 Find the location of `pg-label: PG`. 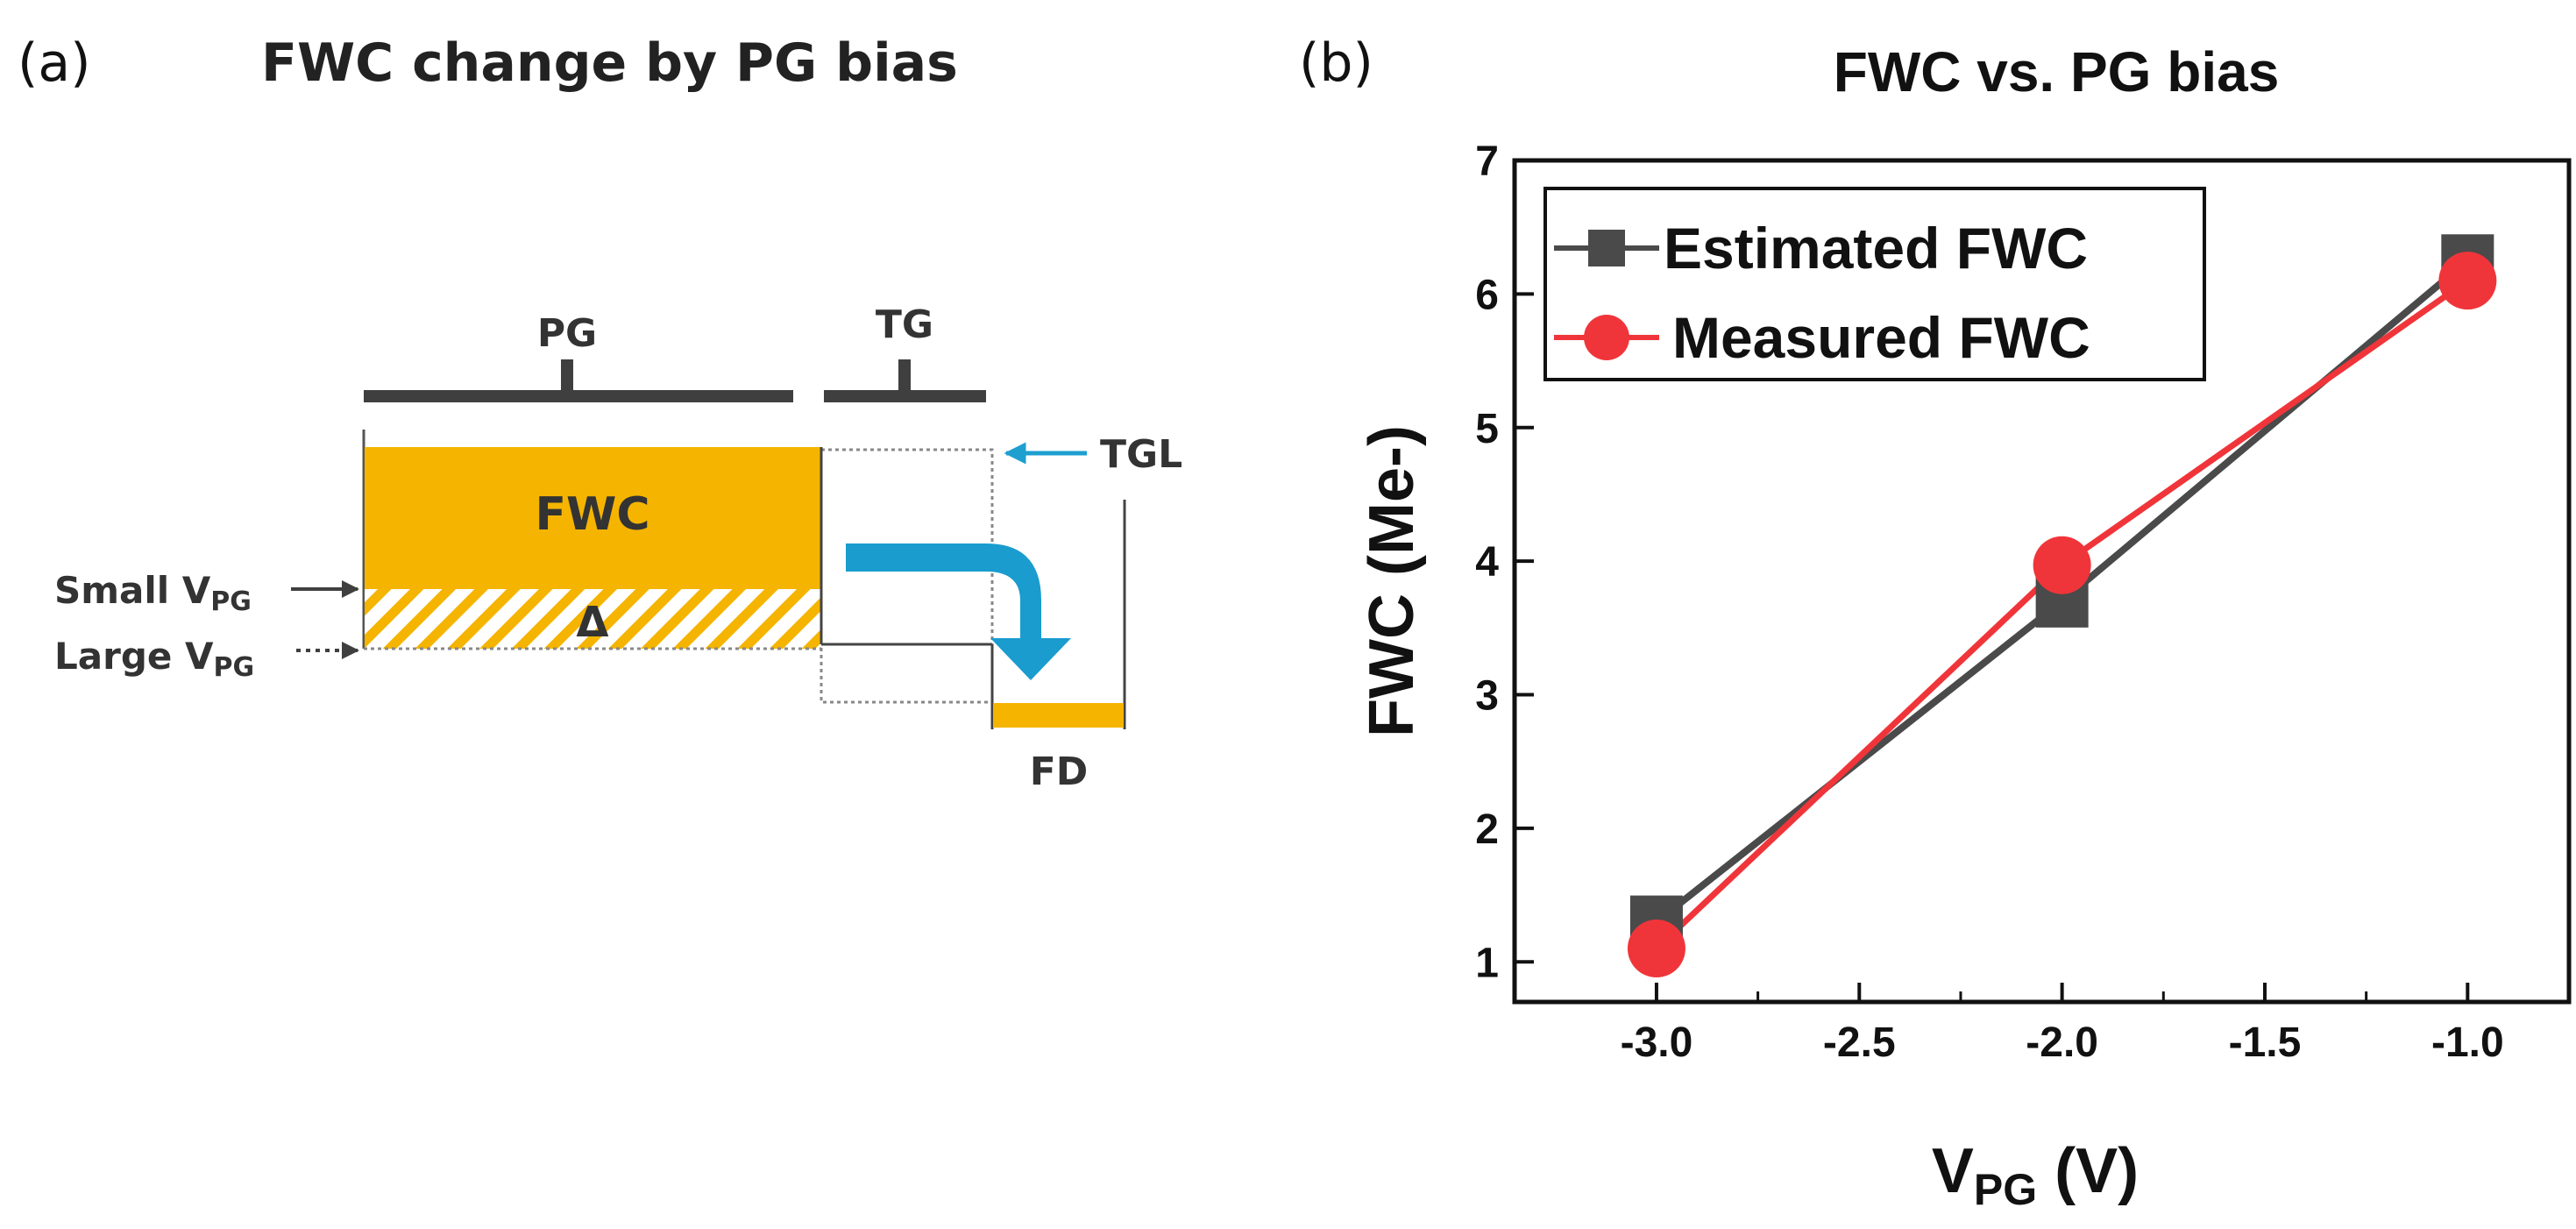

pg-label: PG is located at coordinates (567, 333).